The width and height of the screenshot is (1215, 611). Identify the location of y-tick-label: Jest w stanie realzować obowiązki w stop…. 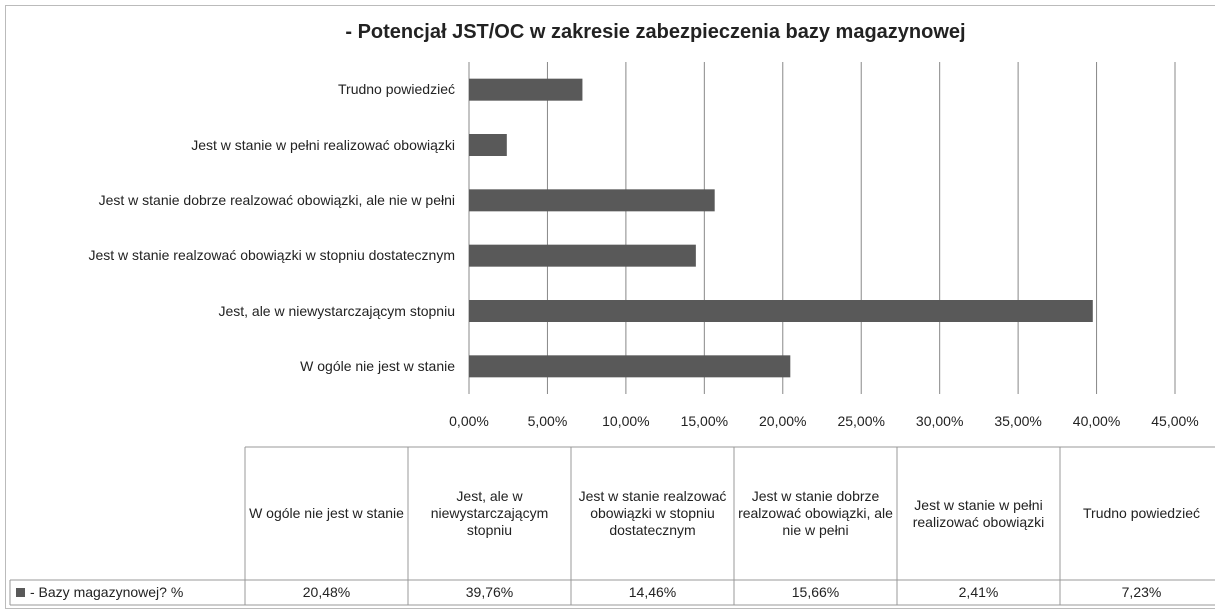
(271, 255).